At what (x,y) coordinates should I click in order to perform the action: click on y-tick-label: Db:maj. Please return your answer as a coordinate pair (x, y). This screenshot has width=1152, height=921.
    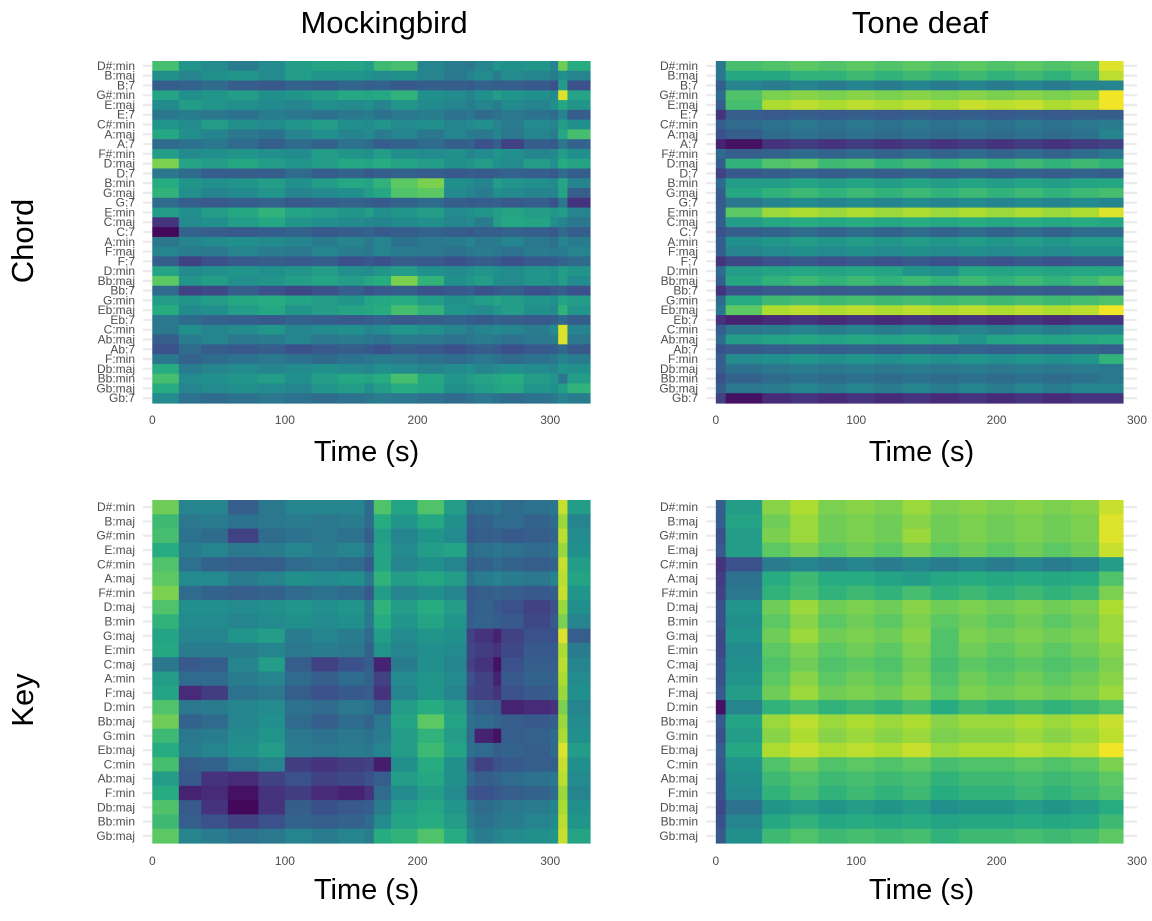
    Looking at the image, I should click on (116, 807).